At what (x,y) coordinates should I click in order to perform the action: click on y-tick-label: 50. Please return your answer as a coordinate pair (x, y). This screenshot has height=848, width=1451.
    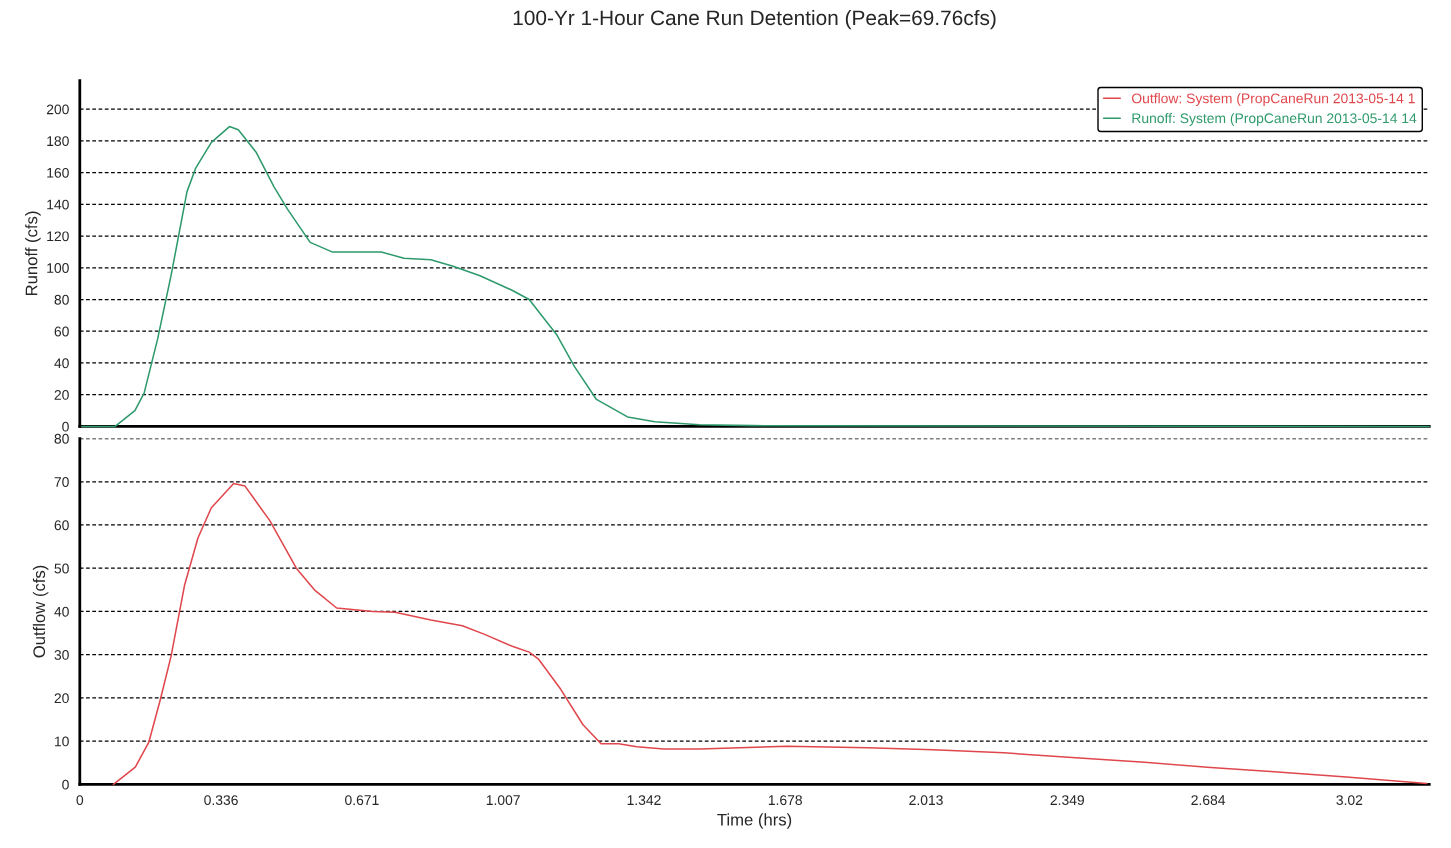
    Looking at the image, I should click on (61, 568).